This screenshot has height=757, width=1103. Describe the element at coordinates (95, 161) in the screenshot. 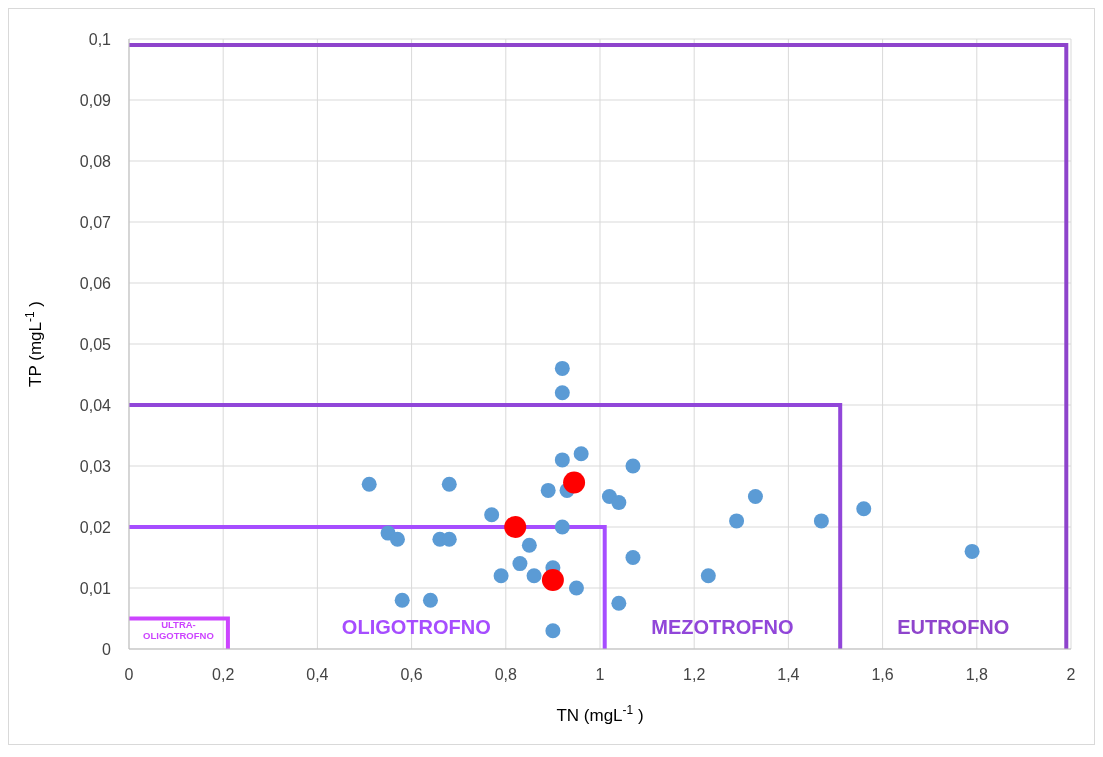

I see `y-tick-label: 0,08` at that location.